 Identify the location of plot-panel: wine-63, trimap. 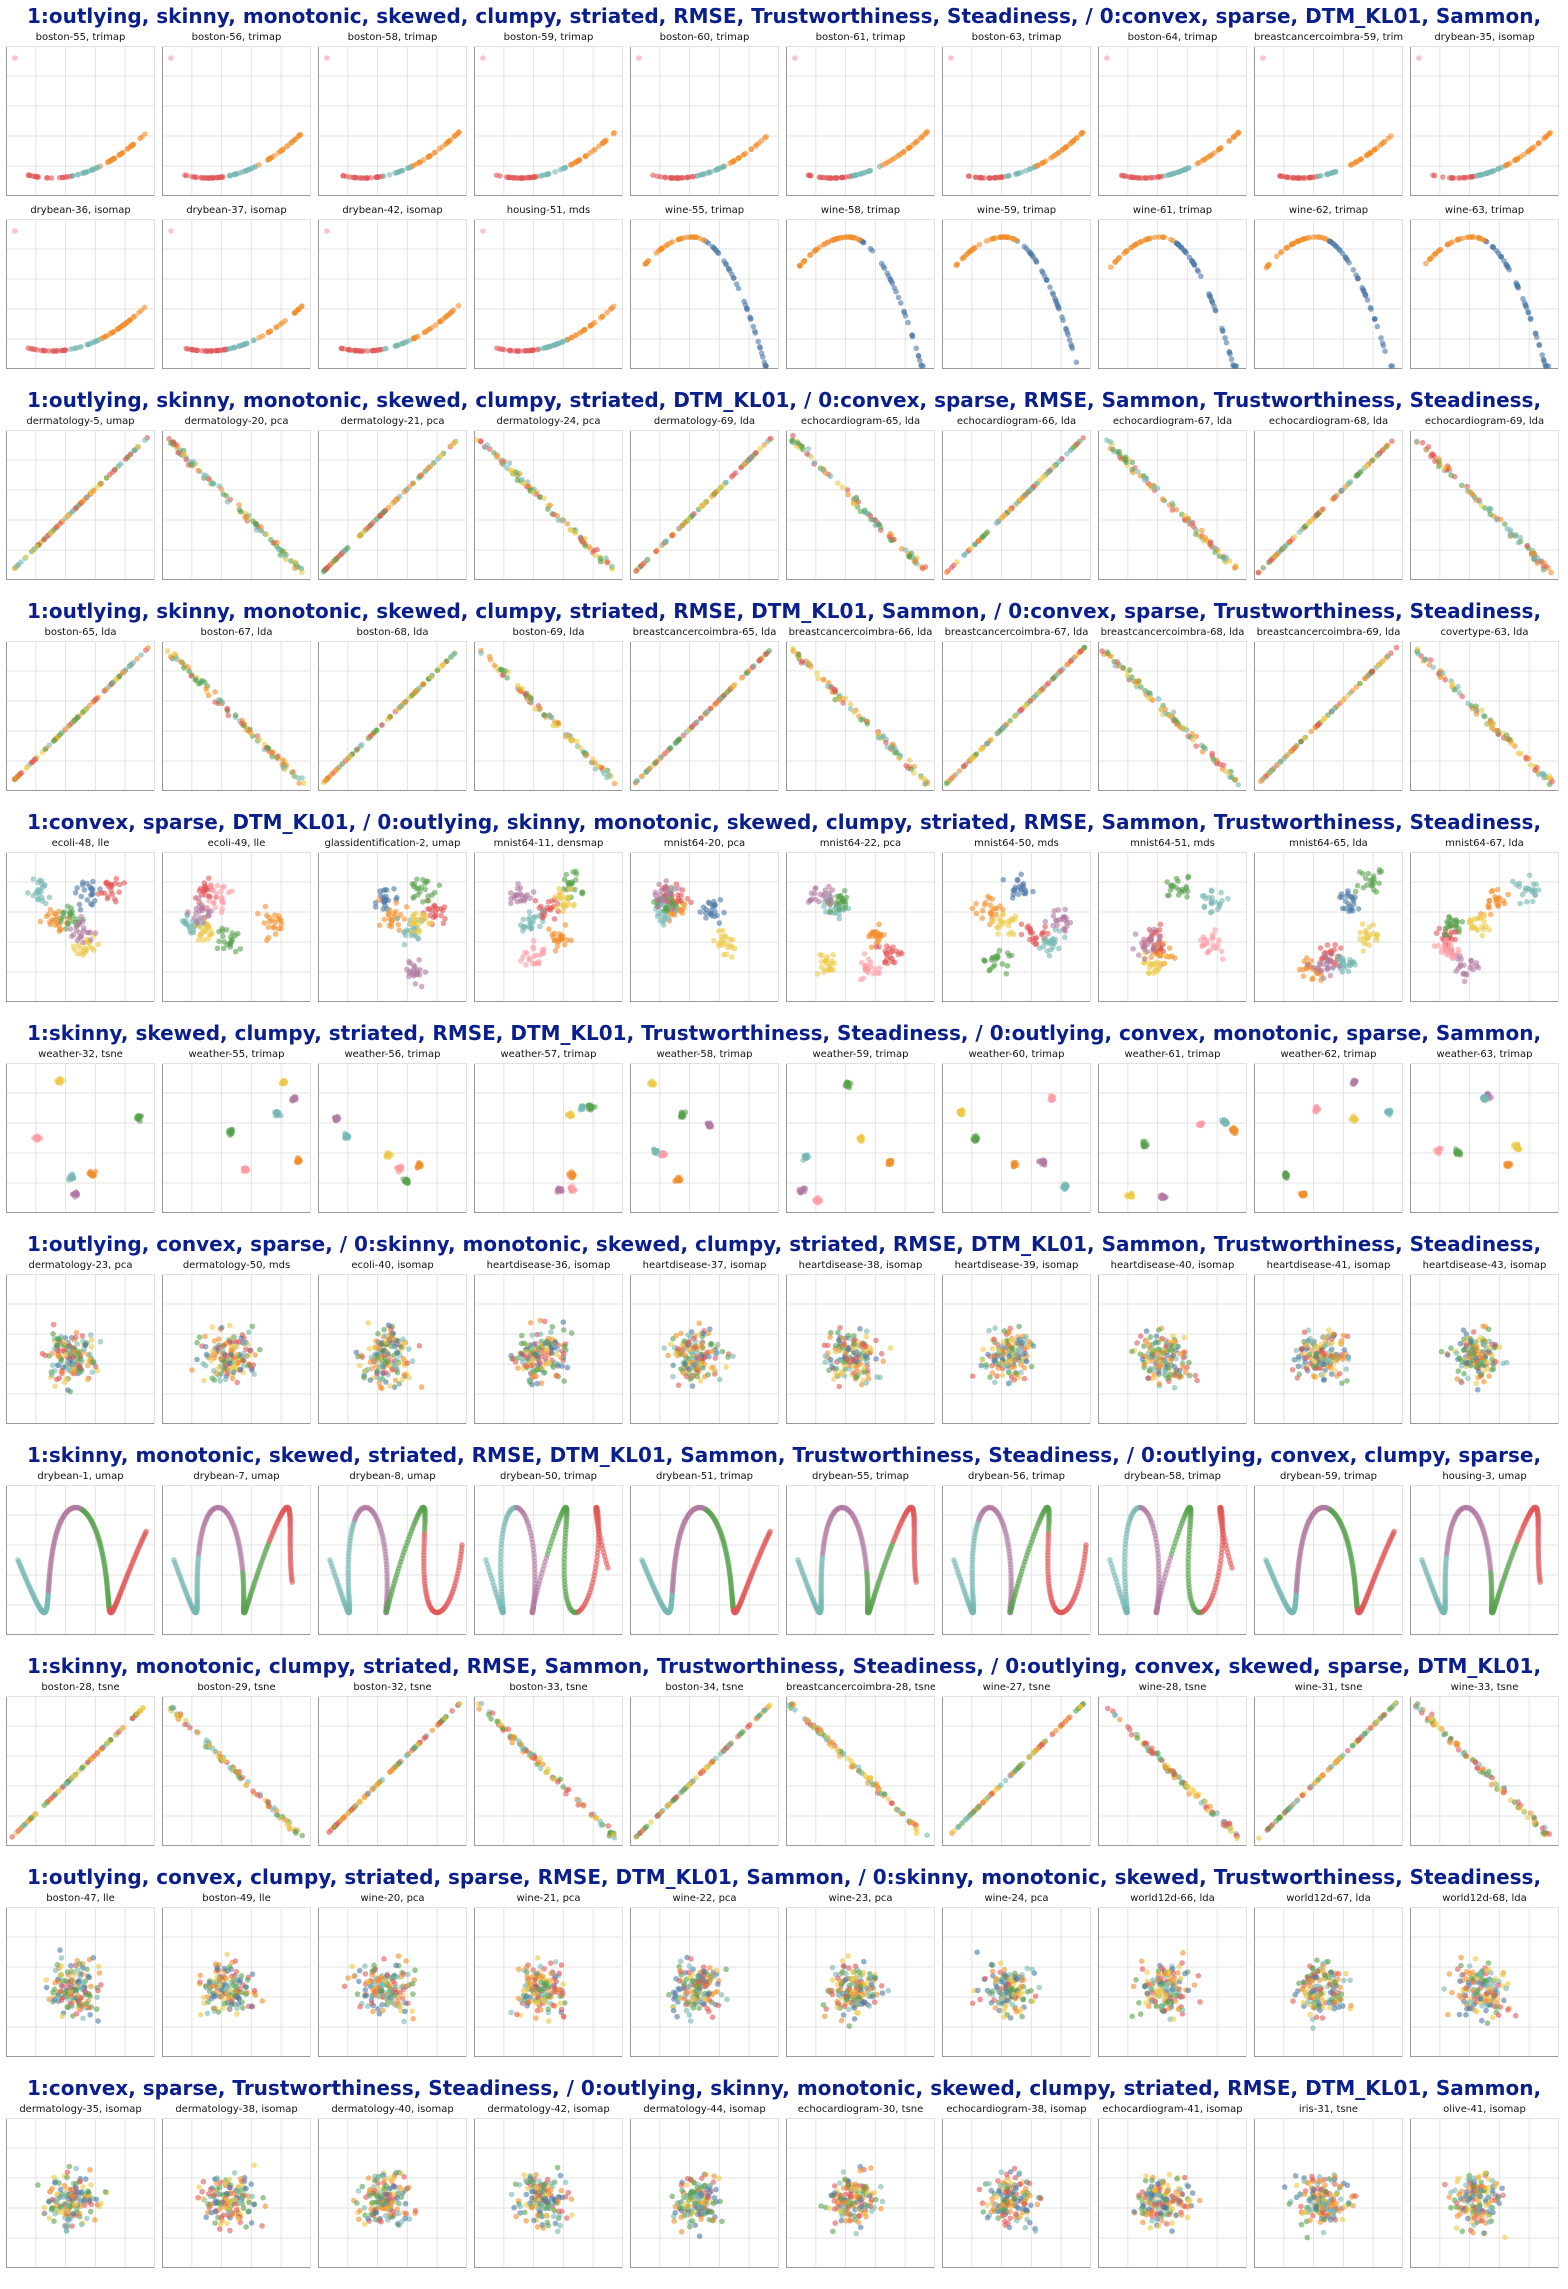
(1484, 286).